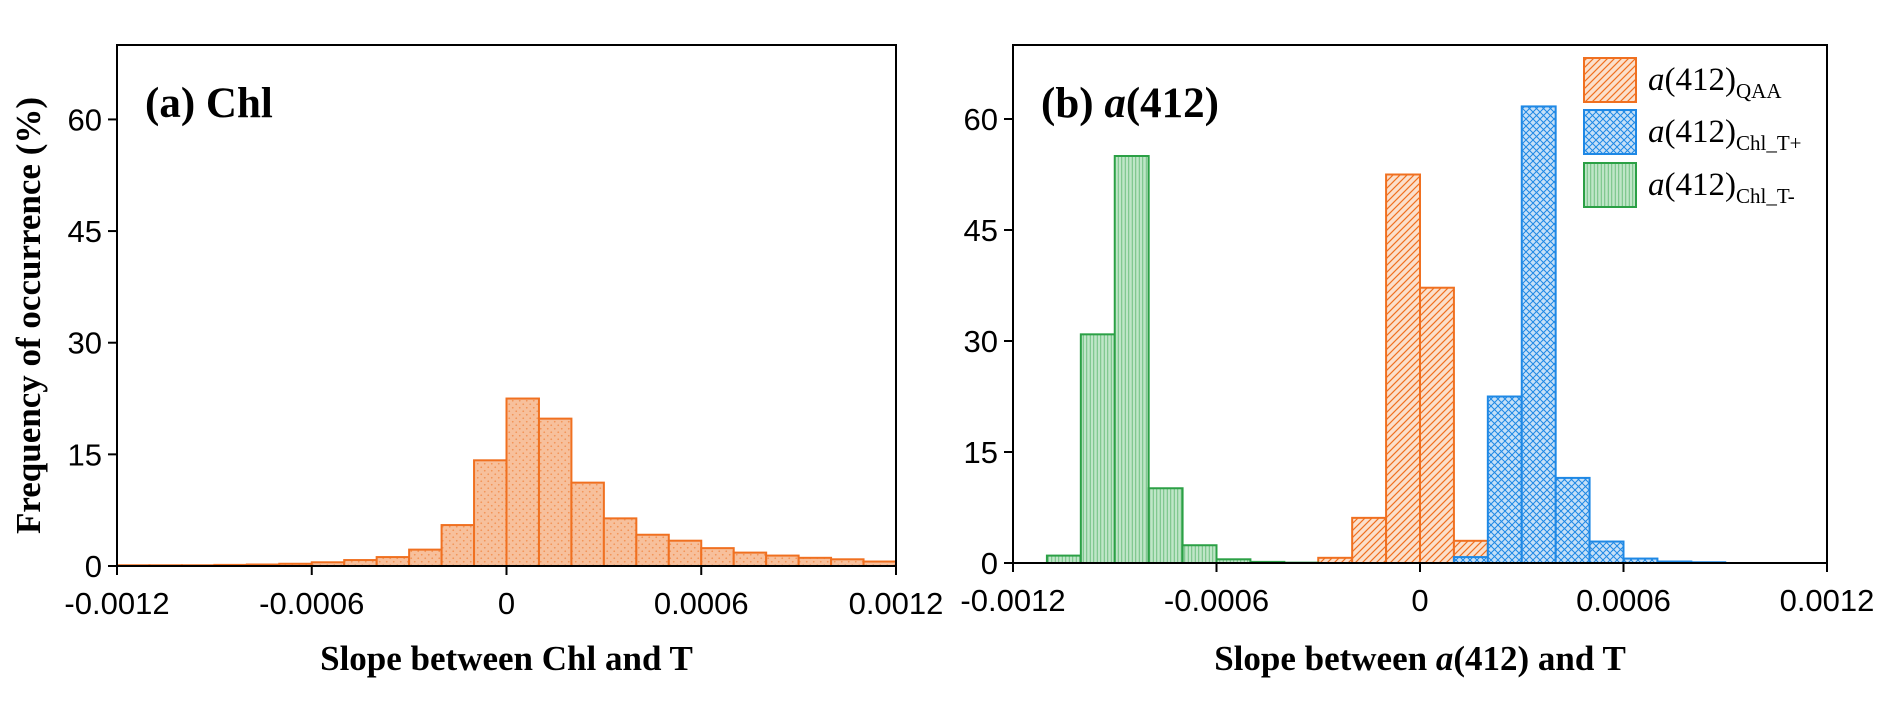  Describe the element at coordinates (1115, 103) in the screenshot. I see `panel-b-label-italic: a` at that location.